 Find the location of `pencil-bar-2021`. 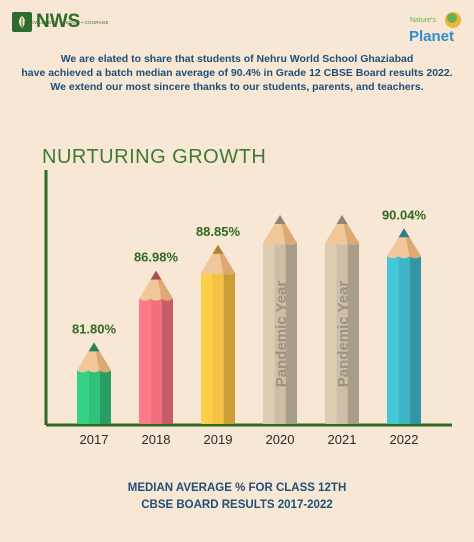

pencil-bar-2021 is located at coordinates (342, 319).